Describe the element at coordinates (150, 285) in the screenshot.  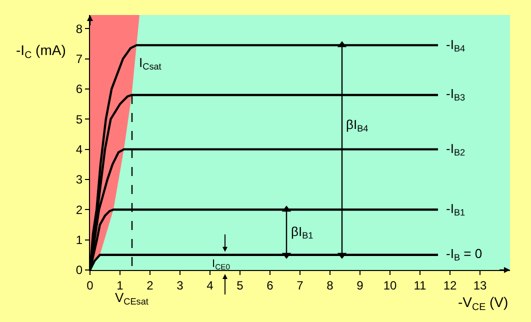
I see `x-tick-label: 2` at that location.